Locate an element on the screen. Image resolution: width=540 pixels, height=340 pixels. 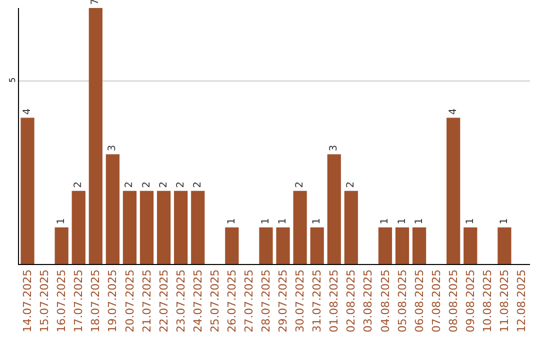
x-tick-label: 21.07.2025 is located at coordinates (147, 300).